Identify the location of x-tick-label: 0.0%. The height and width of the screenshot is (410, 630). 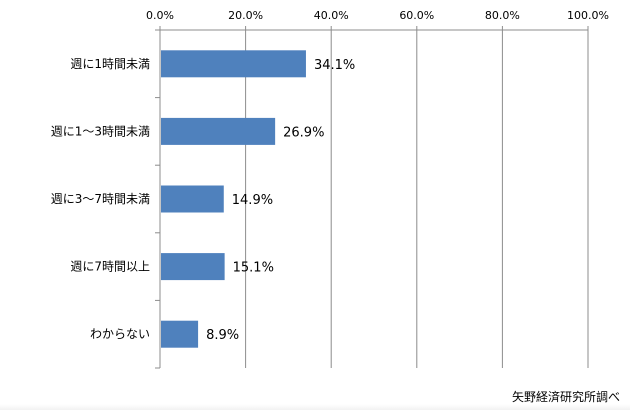
(160, 15).